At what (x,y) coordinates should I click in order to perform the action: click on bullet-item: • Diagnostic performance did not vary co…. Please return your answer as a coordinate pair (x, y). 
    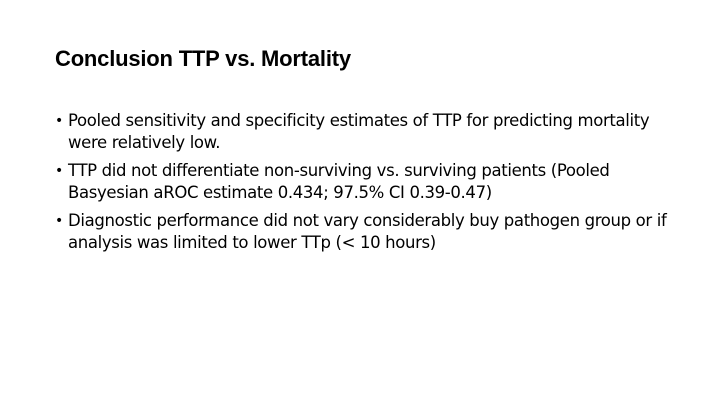
    Looking at the image, I should click on (365, 232).